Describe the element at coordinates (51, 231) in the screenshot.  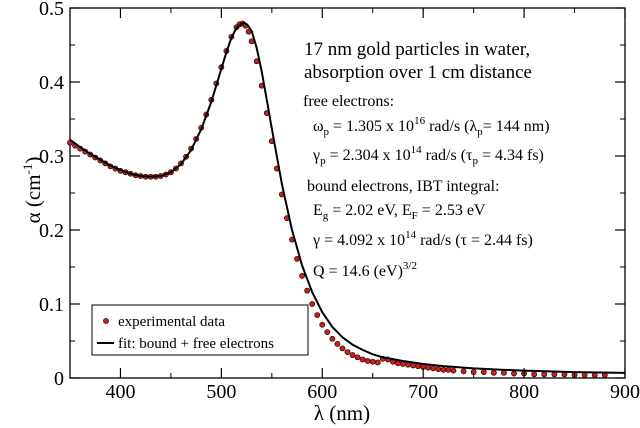
I see `y-tick-label: 0.2` at that location.